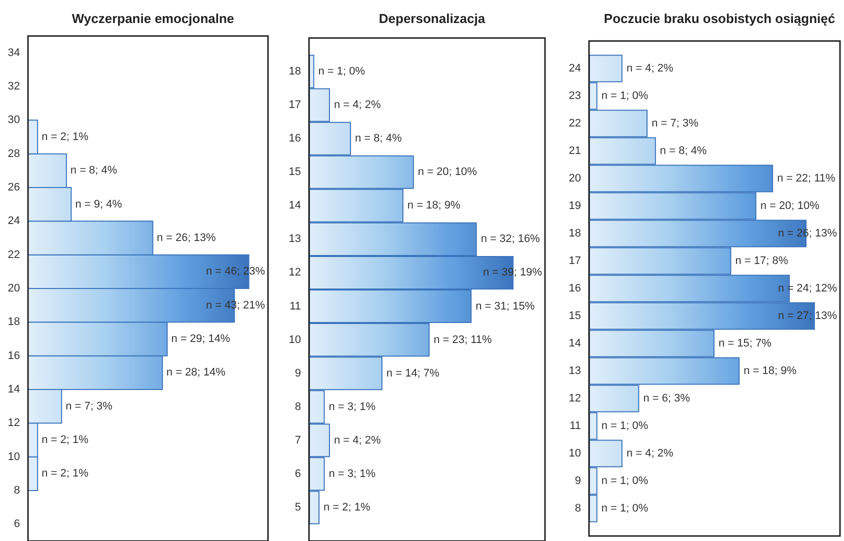  I want to click on data-label: n = 26; 13%, so click(186, 238).